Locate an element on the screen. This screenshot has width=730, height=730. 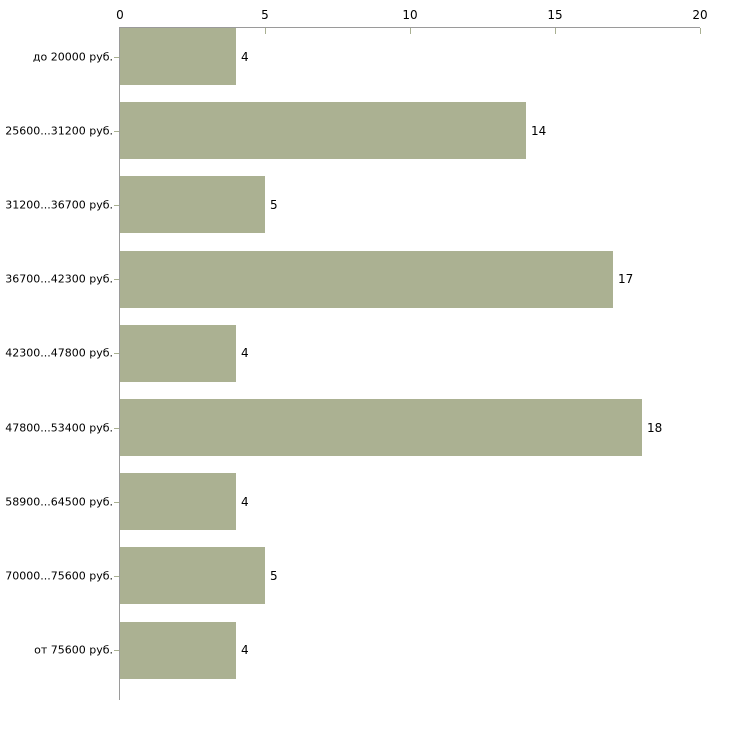
category-label: от 75600 руб. is located at coordinates (73, 650).